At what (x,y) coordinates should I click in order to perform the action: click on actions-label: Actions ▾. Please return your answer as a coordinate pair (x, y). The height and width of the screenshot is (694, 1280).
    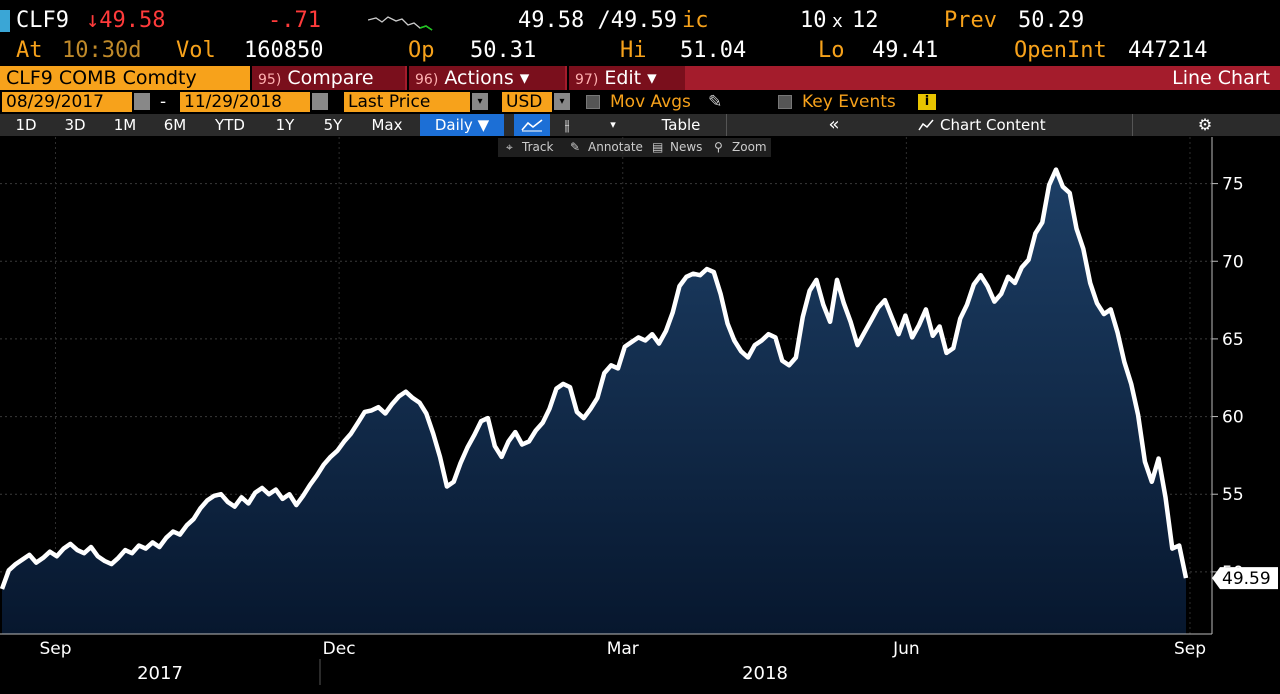
    Looking at the image, I should click on (487, 78).